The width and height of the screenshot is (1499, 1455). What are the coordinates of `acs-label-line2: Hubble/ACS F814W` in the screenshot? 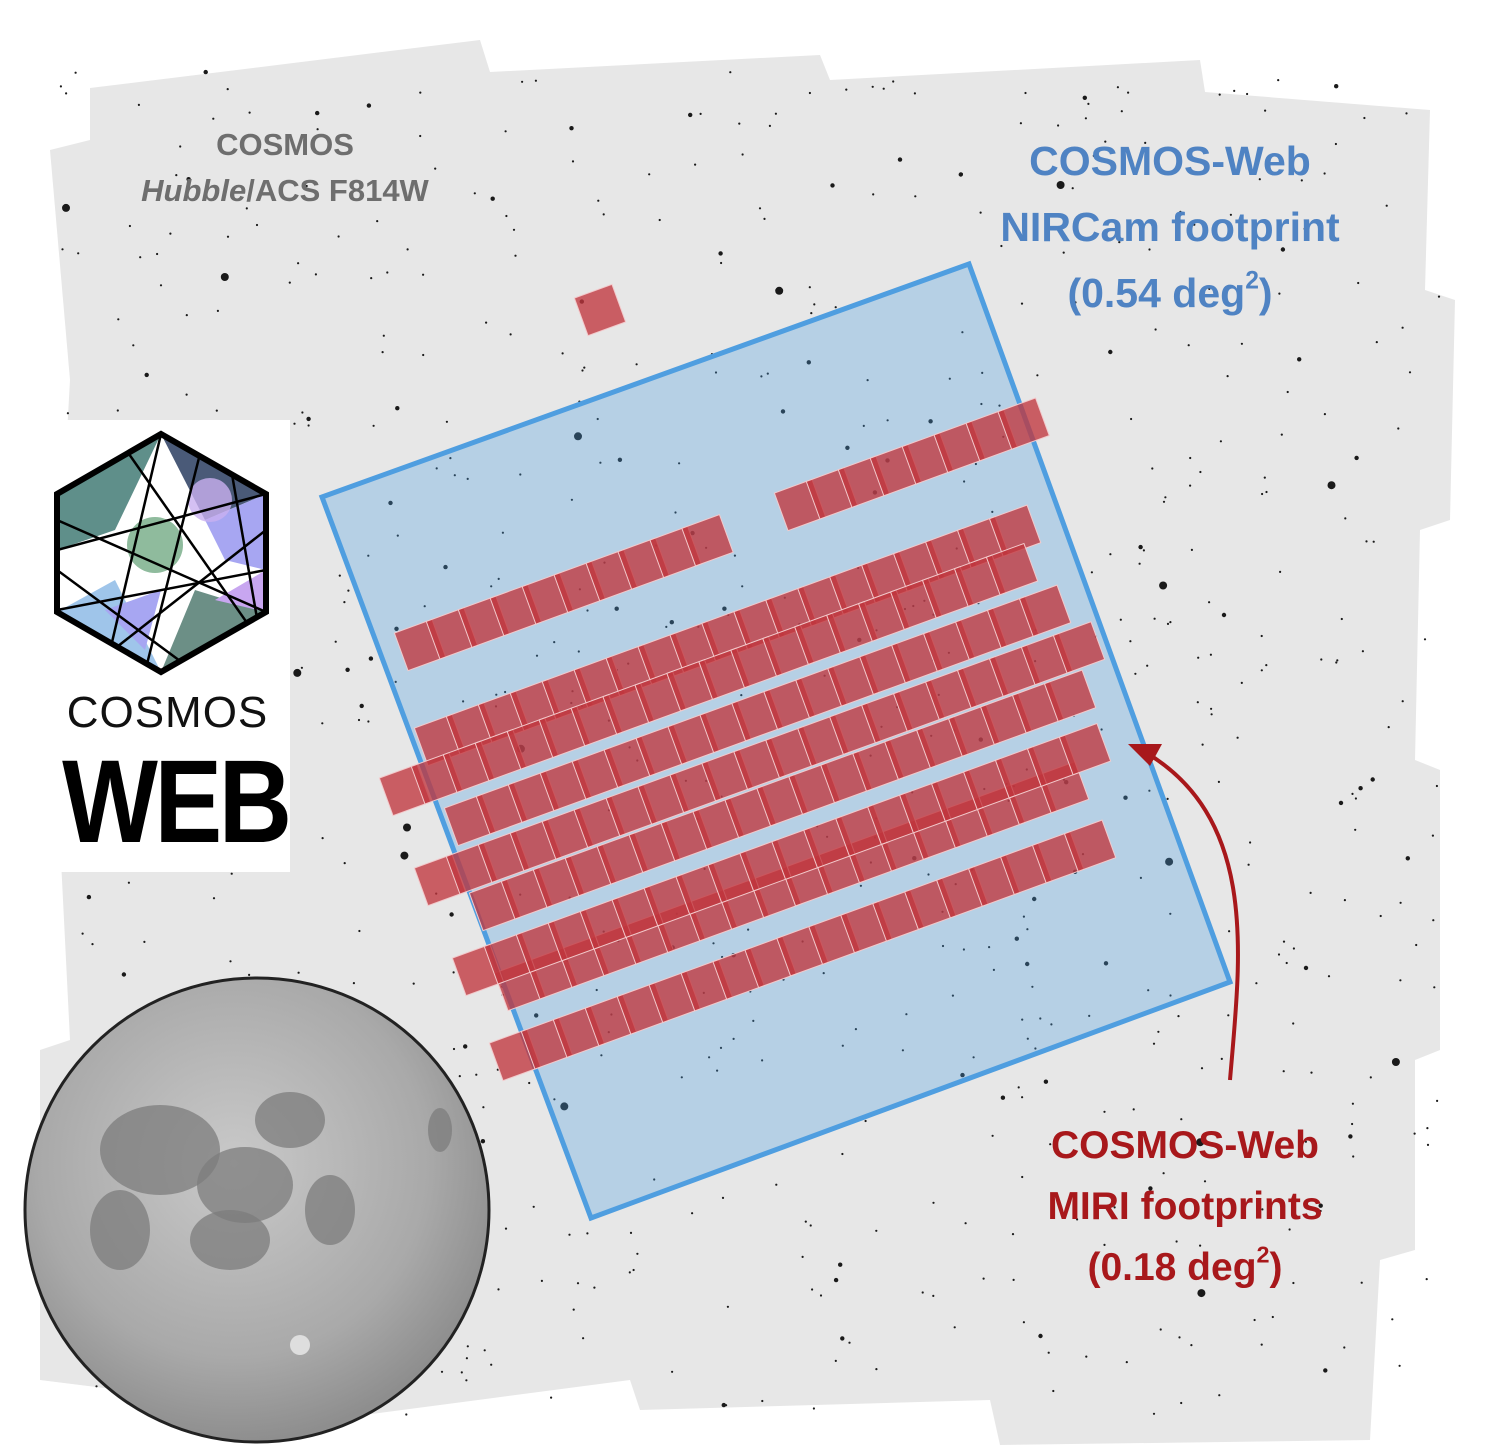 It's located at (285, 191).